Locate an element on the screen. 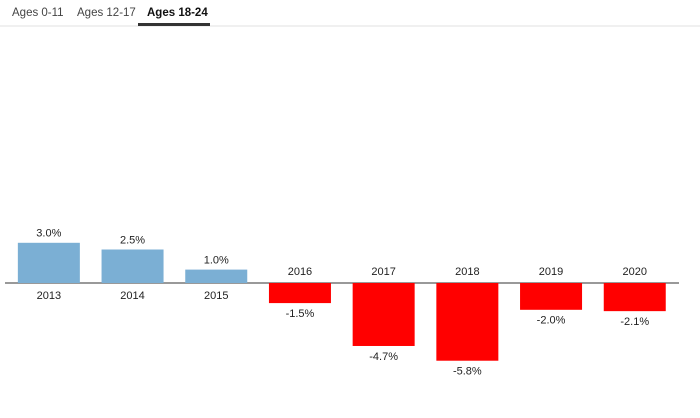  category-label: 2013 is located at coordinates (49, 296).